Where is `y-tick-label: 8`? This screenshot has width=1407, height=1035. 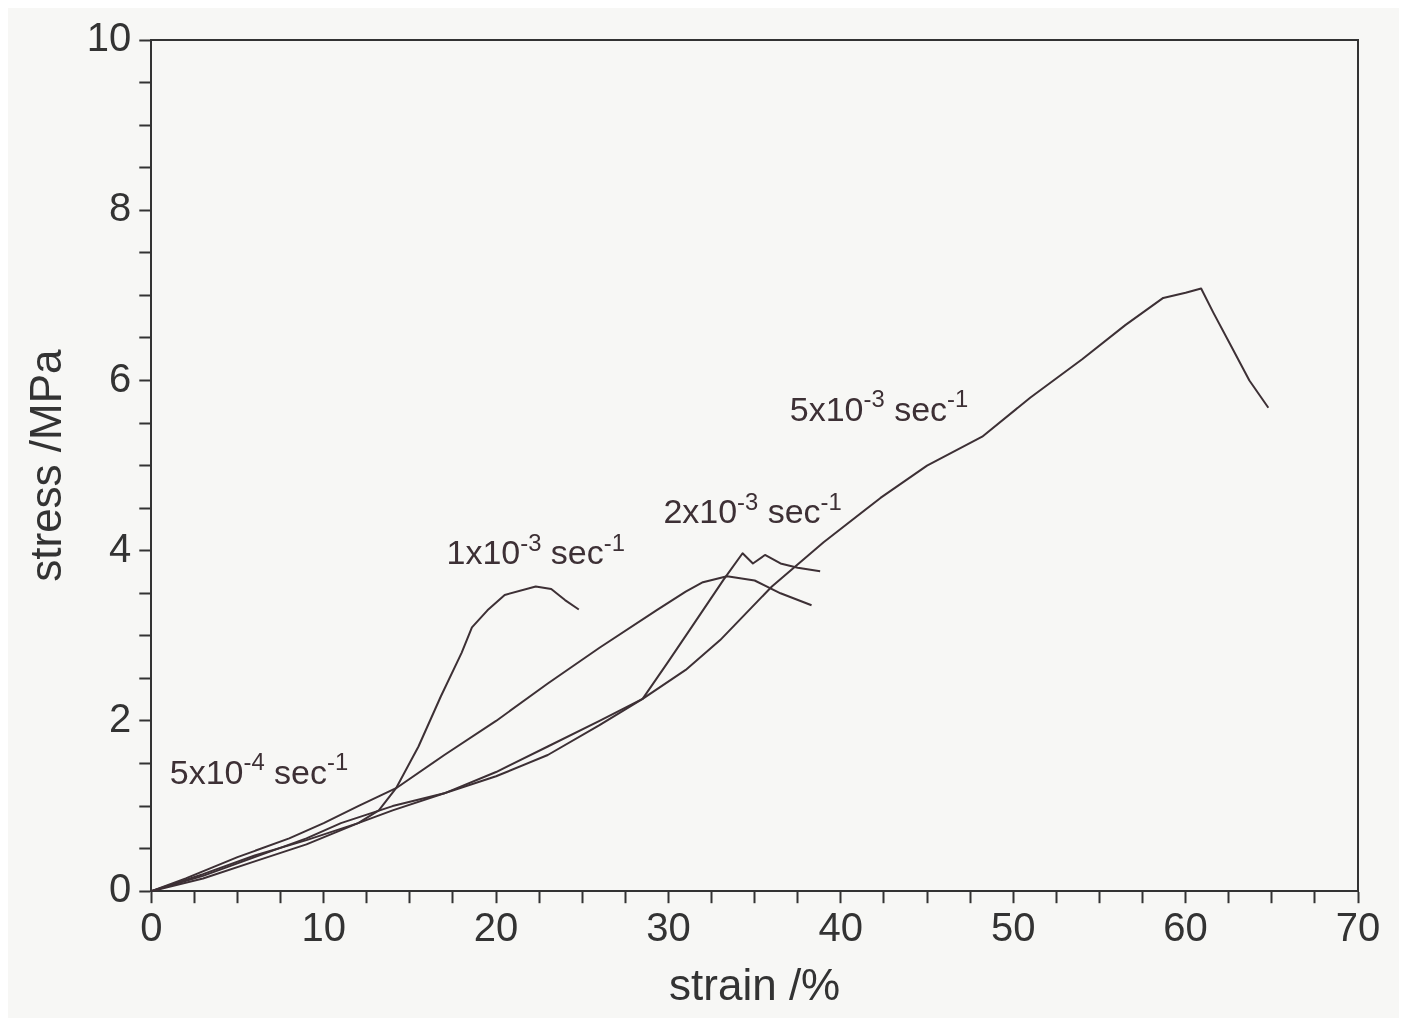
y-tick-label: 8 is located at coordinates (120, 207).